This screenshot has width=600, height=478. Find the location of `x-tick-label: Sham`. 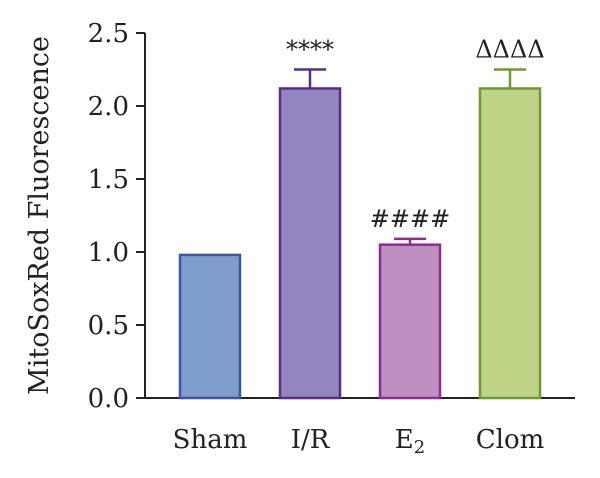

x-tick-label: Sham is located at coordinates (210, 440).